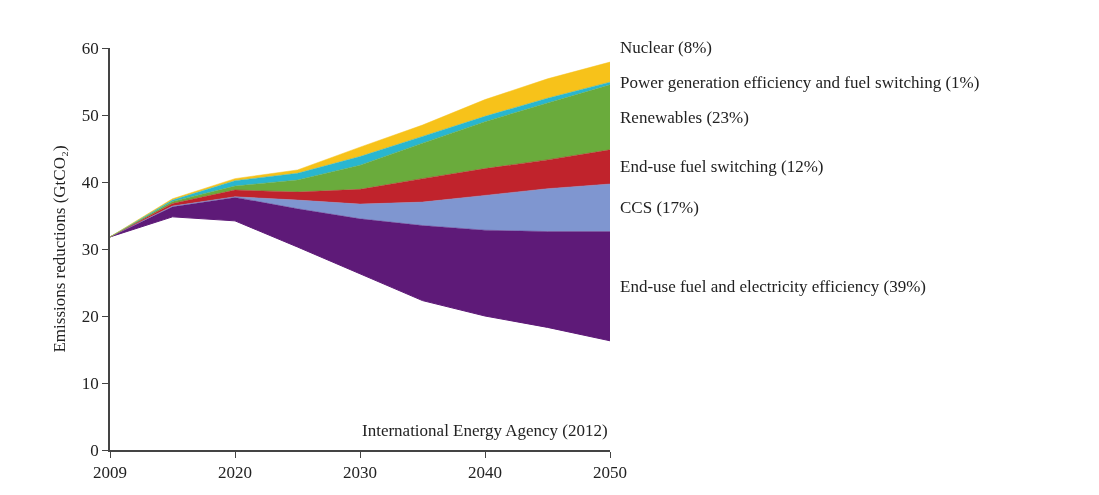  I want to click on x-tick-label: 2030, so click(360, 473).